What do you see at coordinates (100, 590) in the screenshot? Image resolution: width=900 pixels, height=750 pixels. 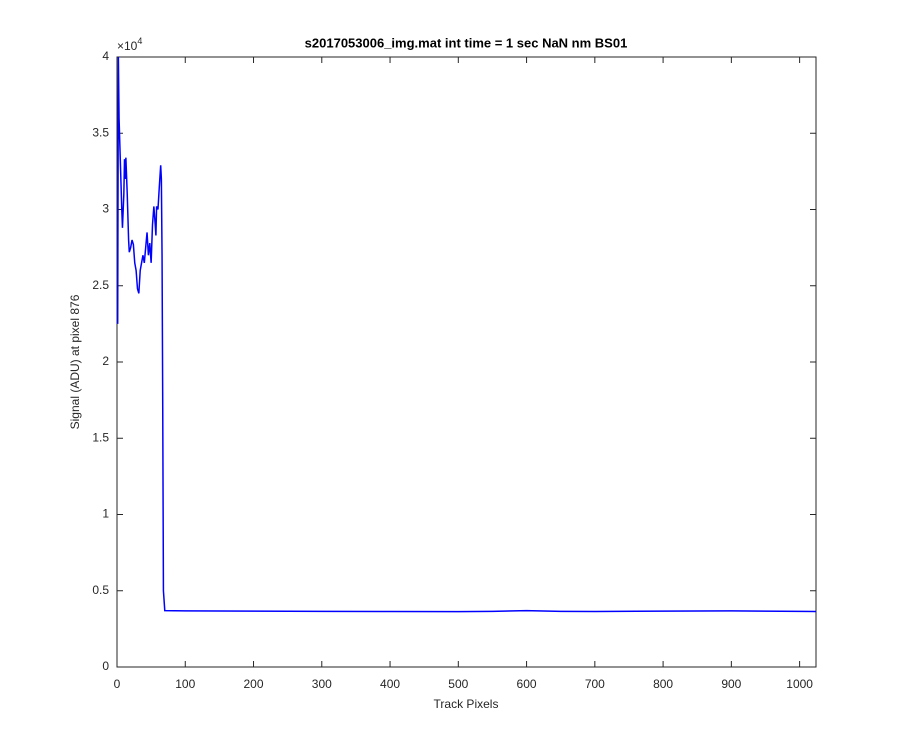 I see `y-tick-label: 0.5` at bounding box center [100, 590].